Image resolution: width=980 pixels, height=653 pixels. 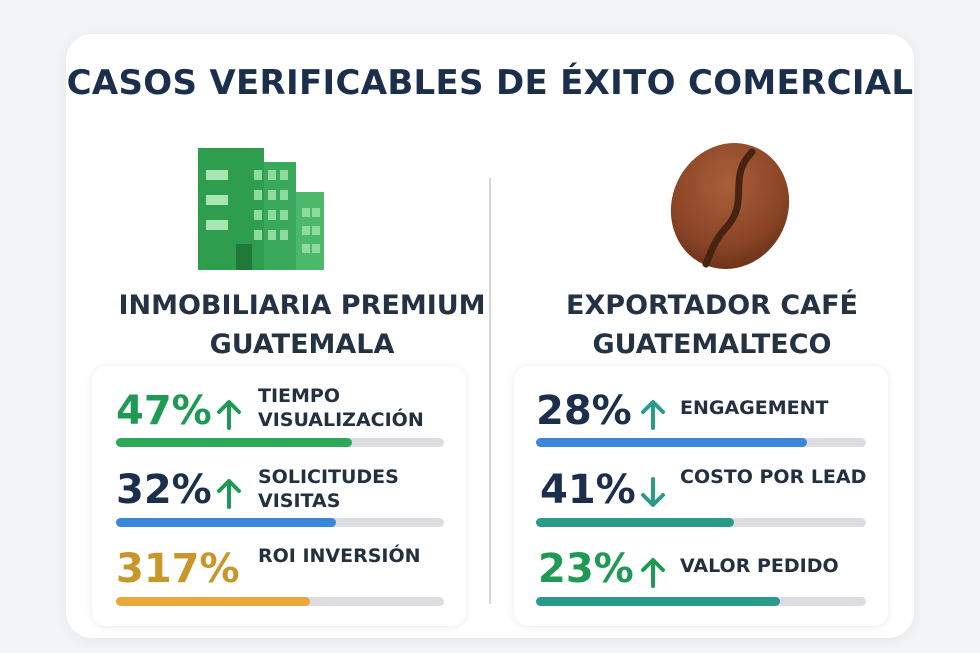 I want to click on metric-value: 32%, so click(x=164, y=490).